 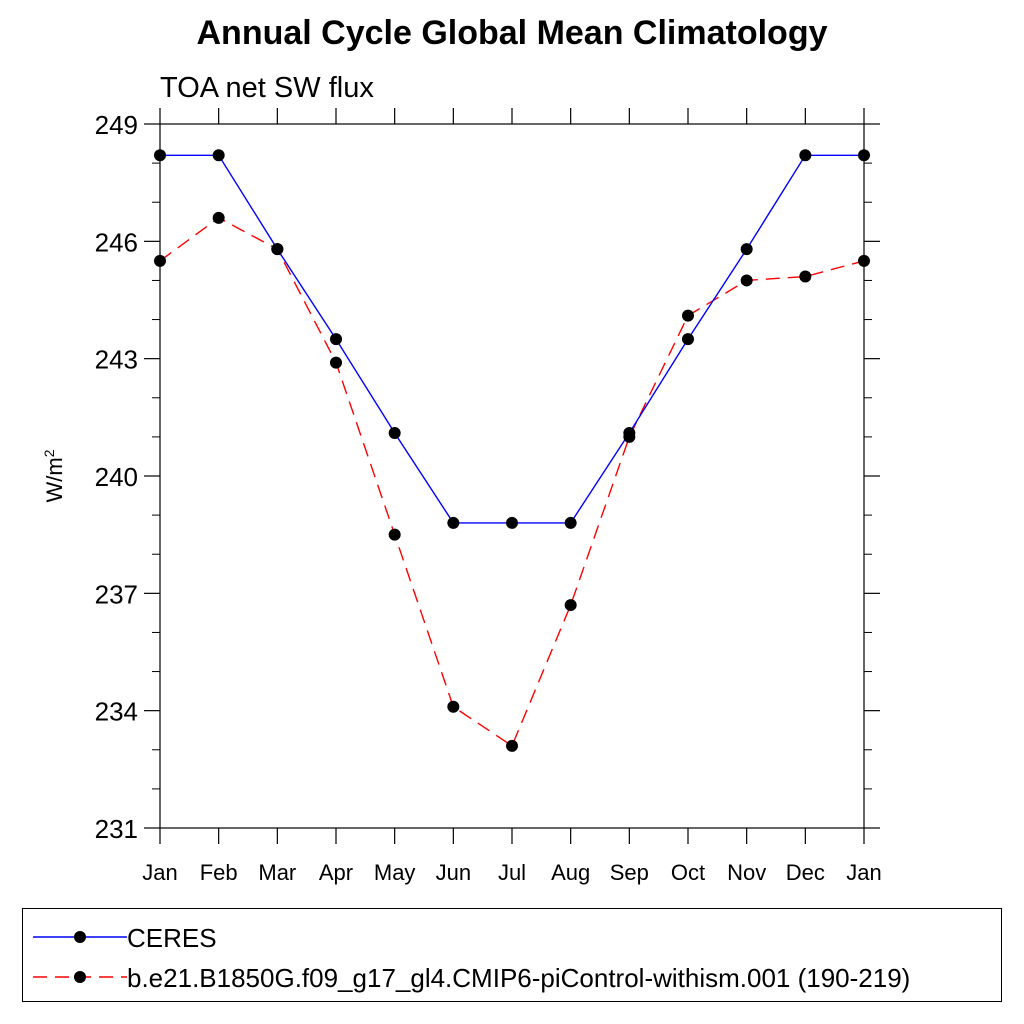 What do you see at coordinates (512, 872) in the screenshot?
I see `x-tick-label: Jul` at bounding box center [512, 872].